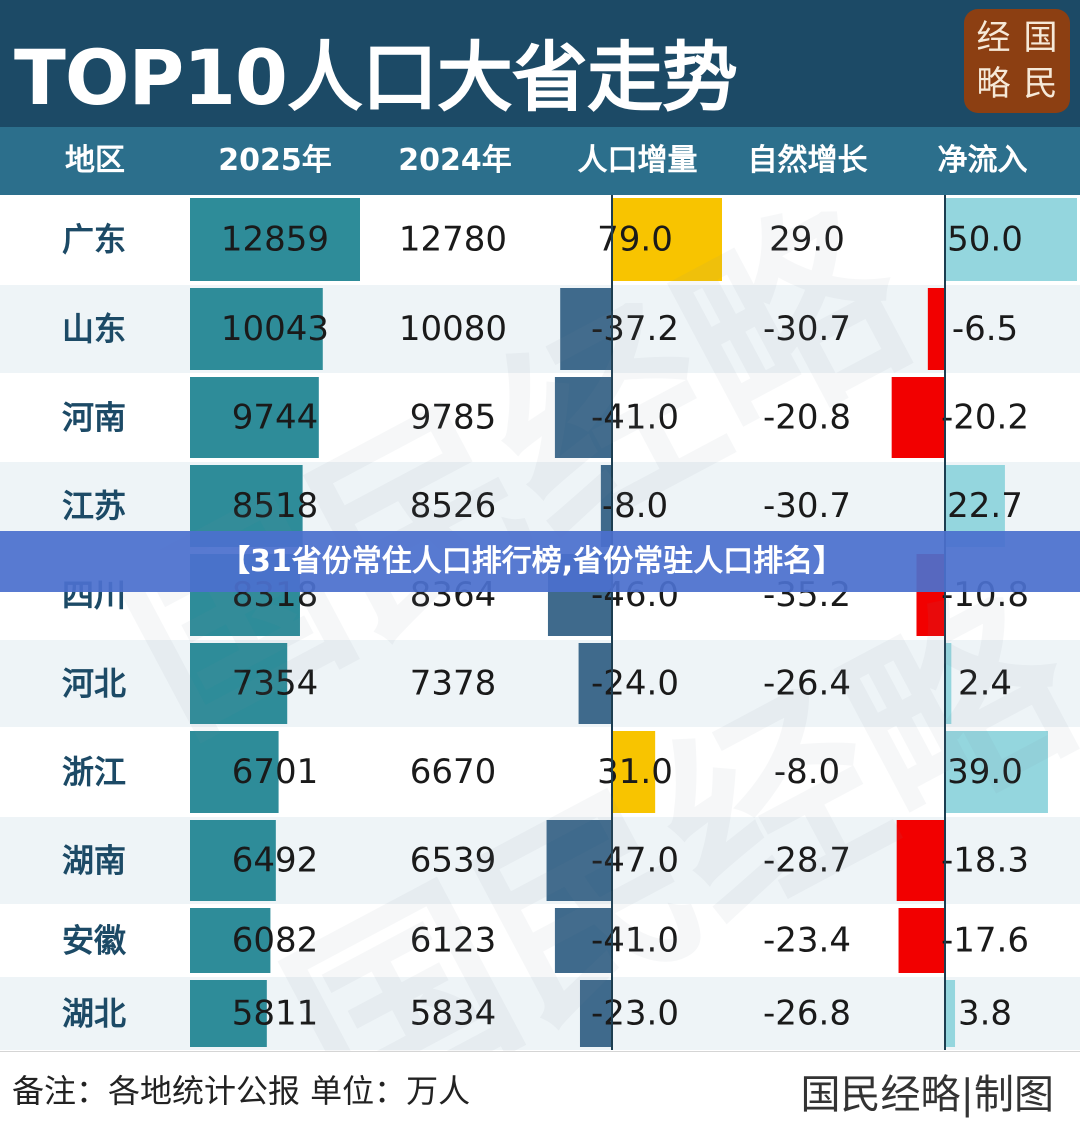  What do you see at coordinates (532, 561) in the screenshot?
I see `banner-text: 【31省份常住人口排行榜,省份常驻人口排名】` at bounding box center [532, 561].